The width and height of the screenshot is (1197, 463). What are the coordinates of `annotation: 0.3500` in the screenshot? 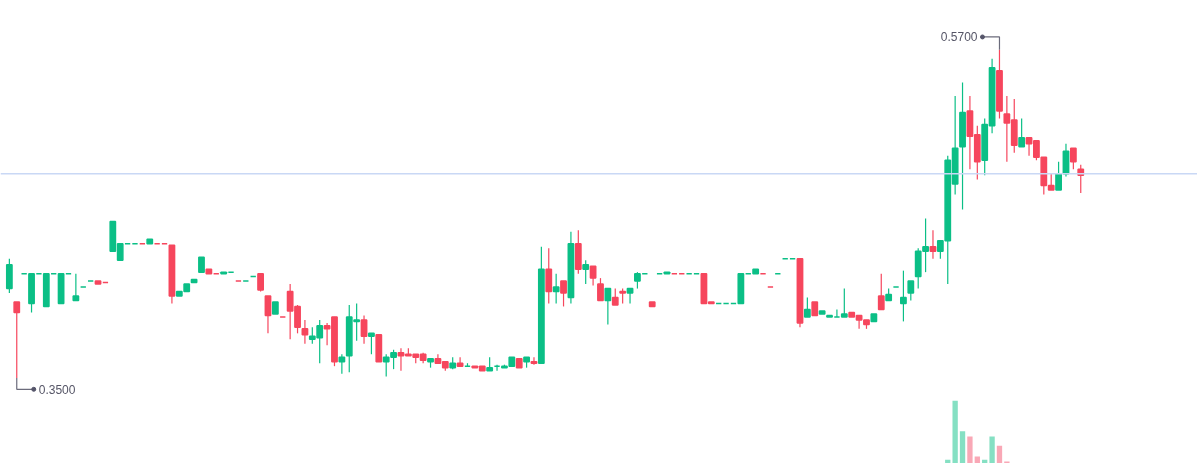 It's located at (57, 389).